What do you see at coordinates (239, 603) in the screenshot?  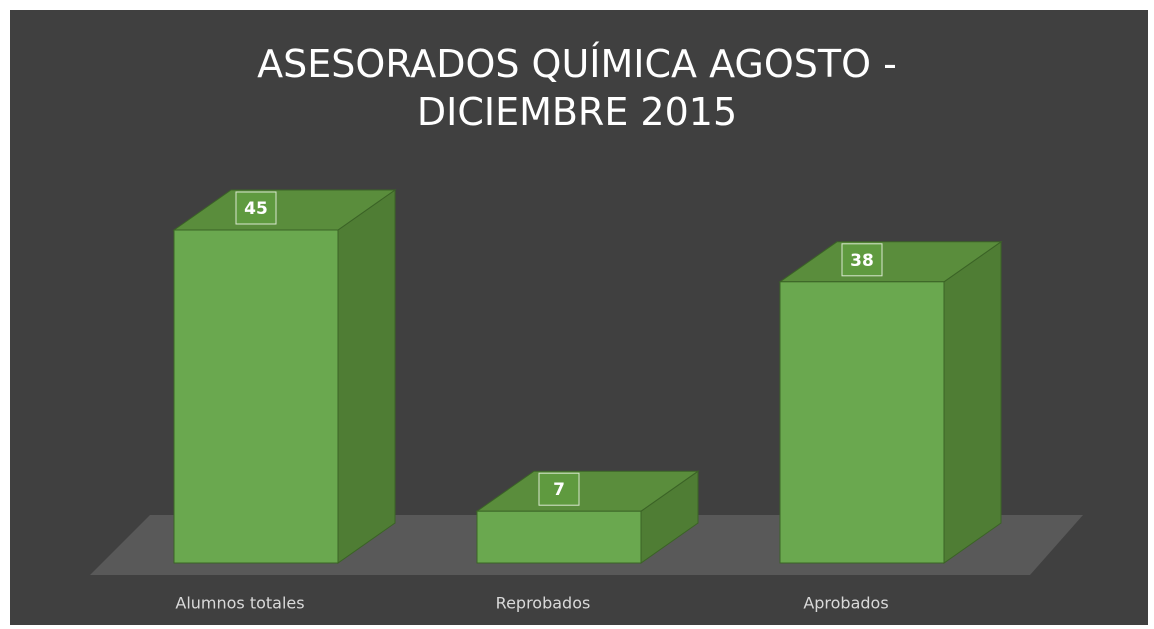 I see `x-tick-label: Alumnos totales` at bounding box center [239, 603].